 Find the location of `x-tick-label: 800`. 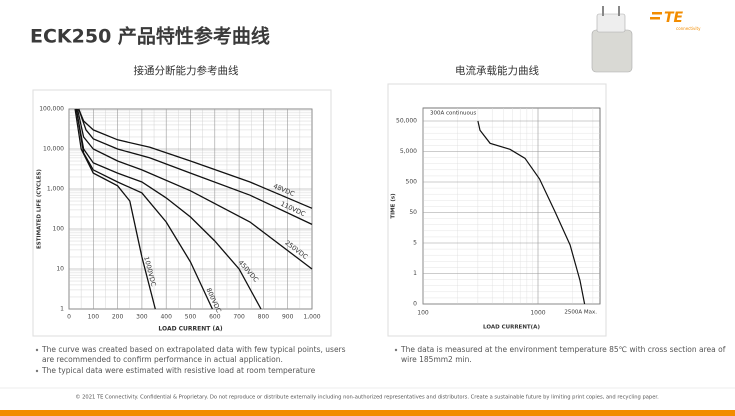

x-tick-label: 800 is located at coordinates (264, 317).